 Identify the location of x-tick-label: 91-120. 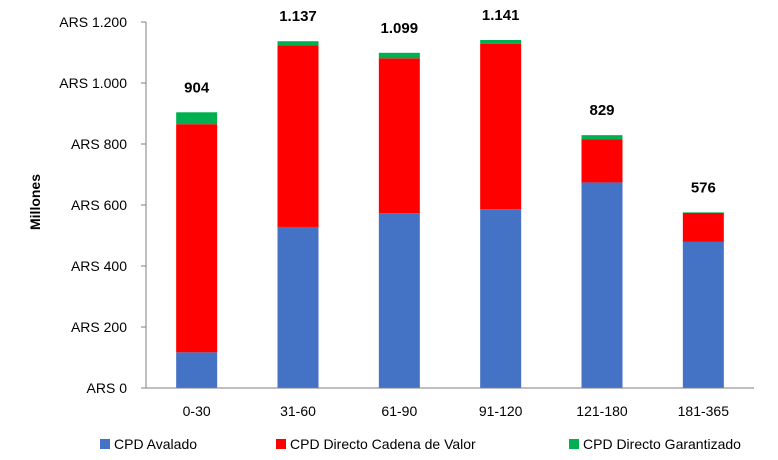
(501, 411).